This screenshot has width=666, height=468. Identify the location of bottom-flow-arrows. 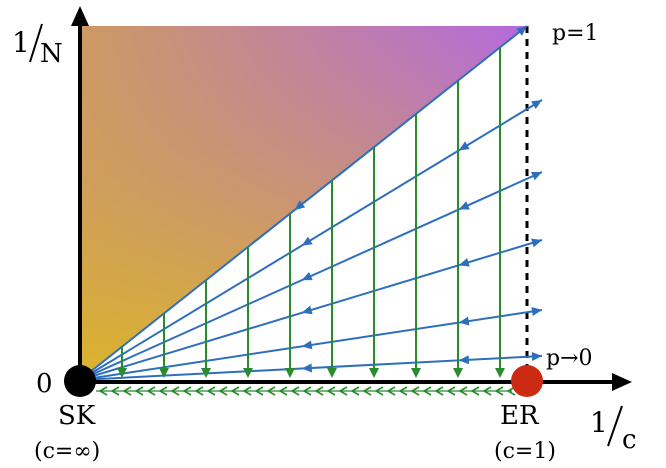
(306, 391).